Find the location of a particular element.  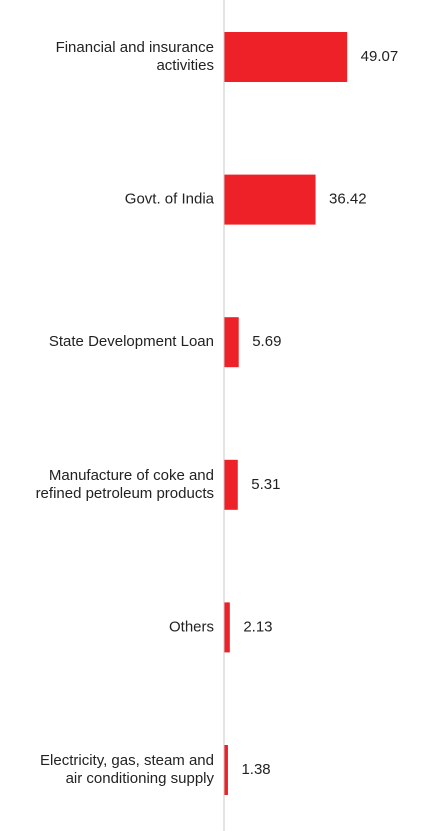

category-label-line: activities is located at coordinates (185, 65).